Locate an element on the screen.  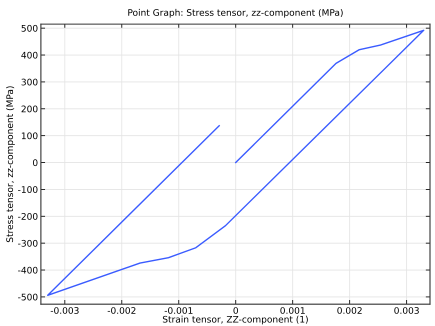
y-tick-label: -200 is located at coordinates (28, 216).